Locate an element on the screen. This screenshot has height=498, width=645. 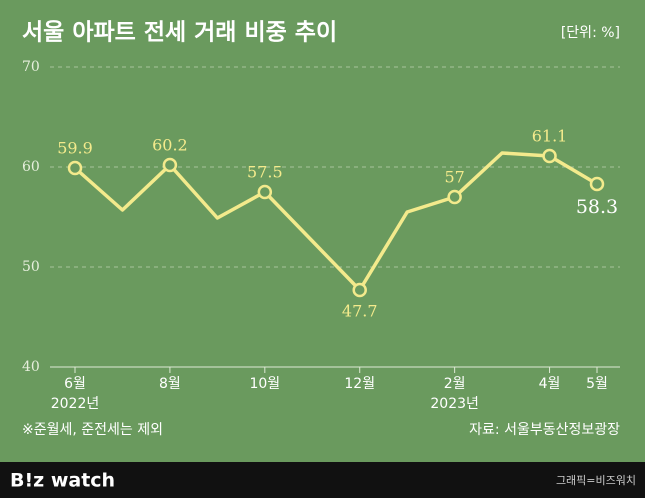
y-tick-label: 60 is located at coordinates (31, 167).